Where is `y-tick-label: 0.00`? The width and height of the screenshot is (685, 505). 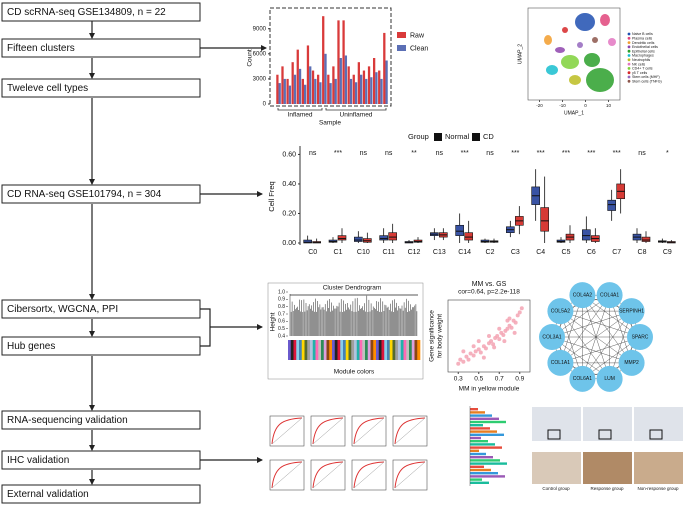 y-tick-label: 0.00 is located at coordinates (289, 243).